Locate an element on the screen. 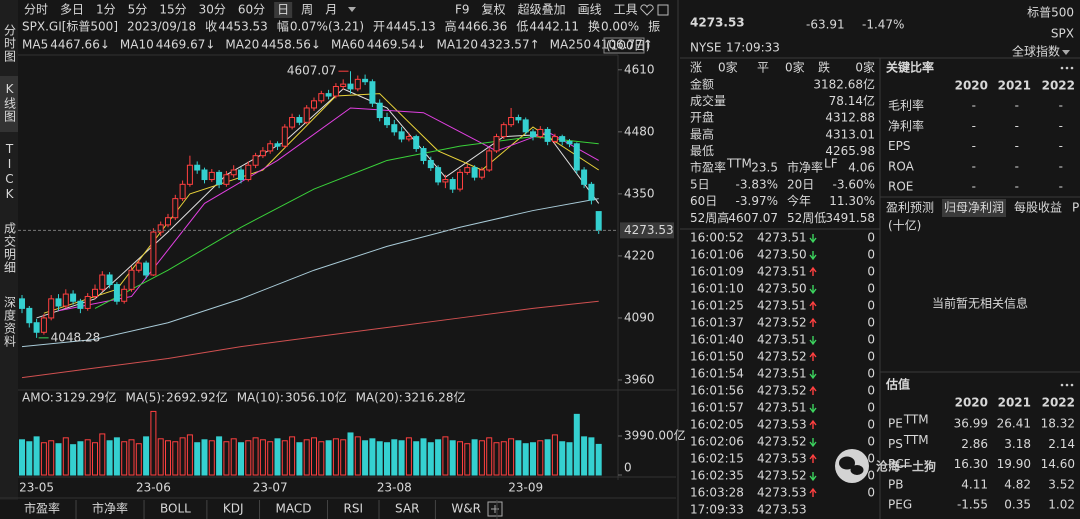  sidebar-tab: 分时图 is located at coordinates (10, 43).